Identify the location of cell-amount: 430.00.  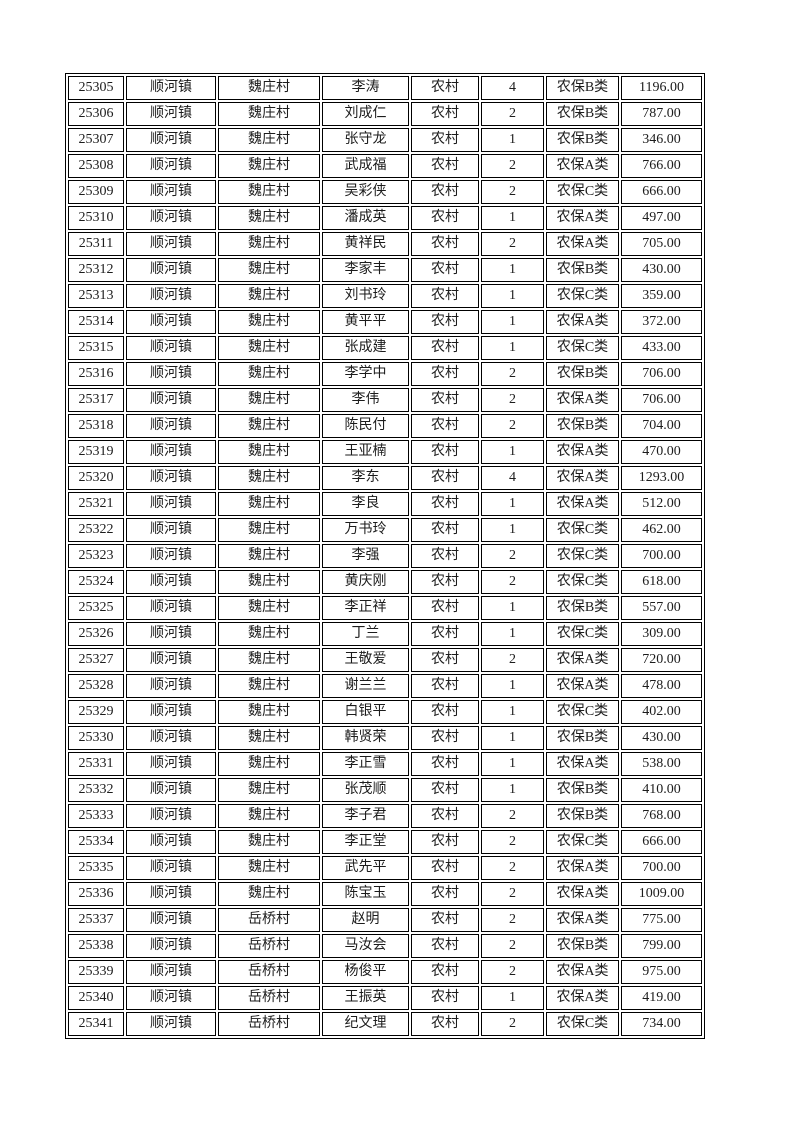
(661, 270).